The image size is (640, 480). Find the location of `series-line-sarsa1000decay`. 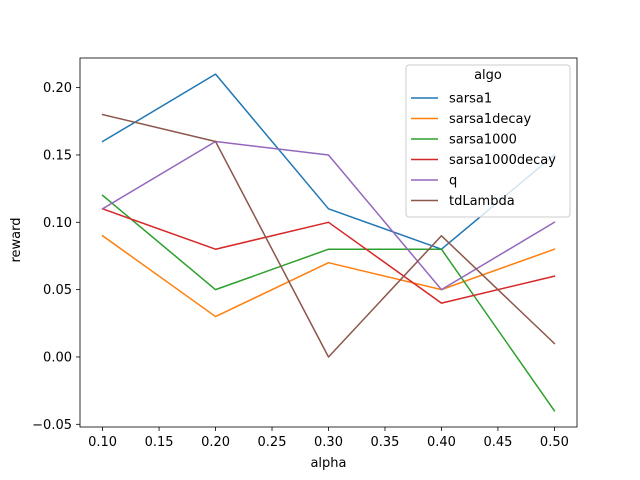

series-line-sarsa1000decay is located at coordinates (328, 255).